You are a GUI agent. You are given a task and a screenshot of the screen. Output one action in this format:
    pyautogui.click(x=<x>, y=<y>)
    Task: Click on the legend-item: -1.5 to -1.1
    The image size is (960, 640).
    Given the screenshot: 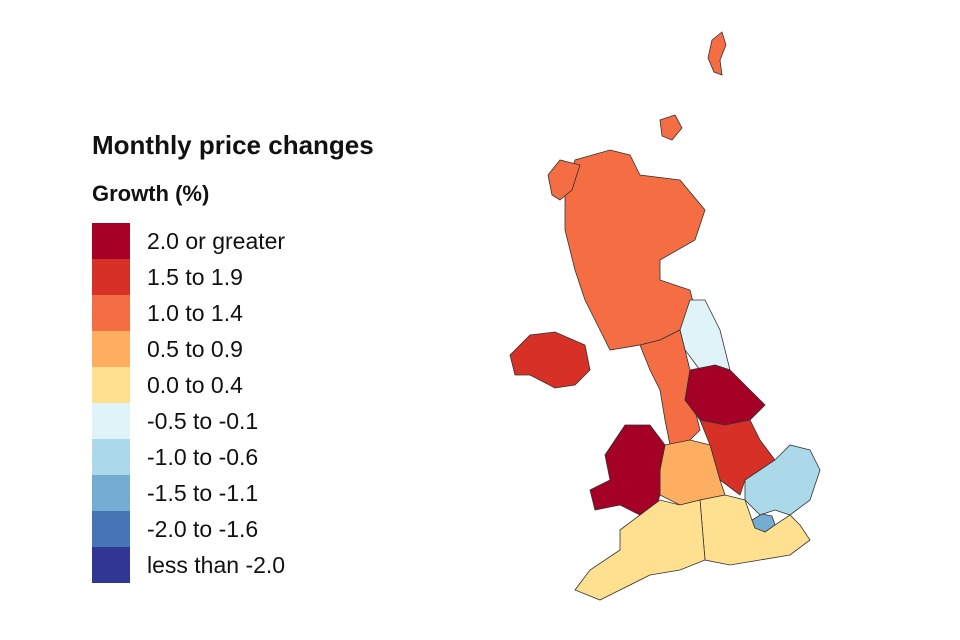 What is the action you would take?
    pyautogui.click(x=188, y=493)
    